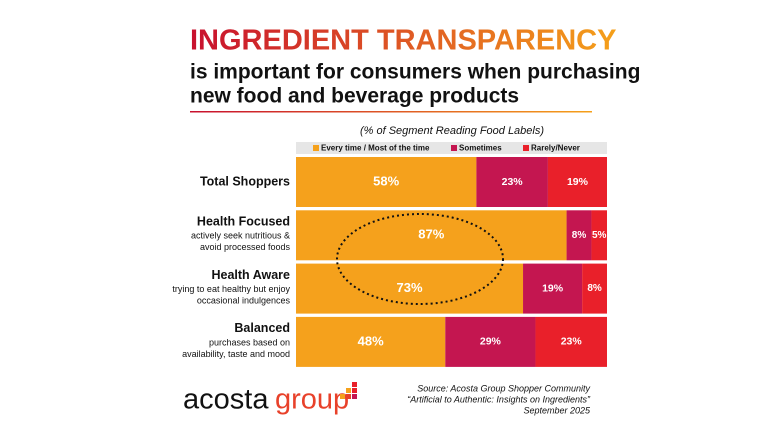 Image resolution: width=780 pixels, height=439 pixels. Describe the element at coordinates (403, 41) in the screenshot. I see `title: INGREDIENT TRANSPARENCY` at that location.